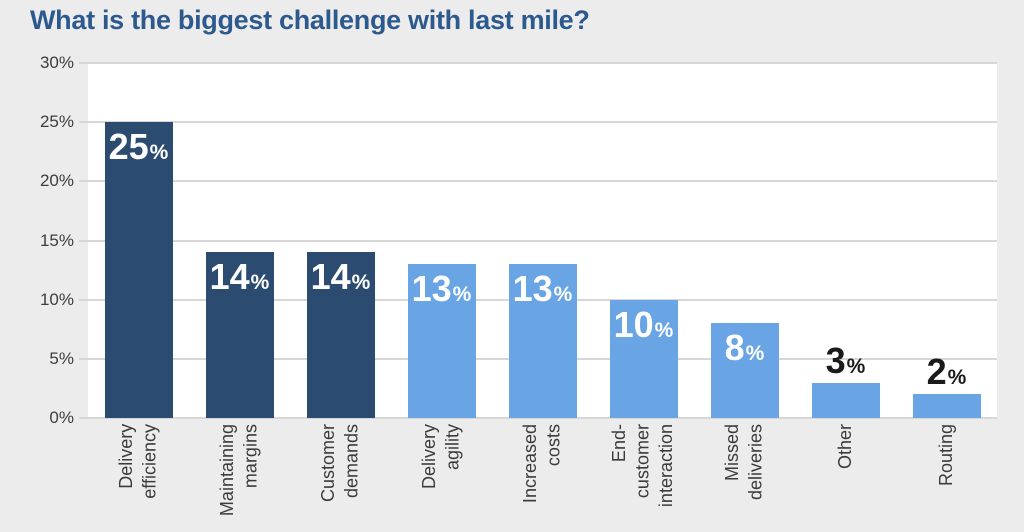  Describe the element at coordinates (56, 299) in the screenshot. I see `y-axis-tick-label: 10%` at that location.